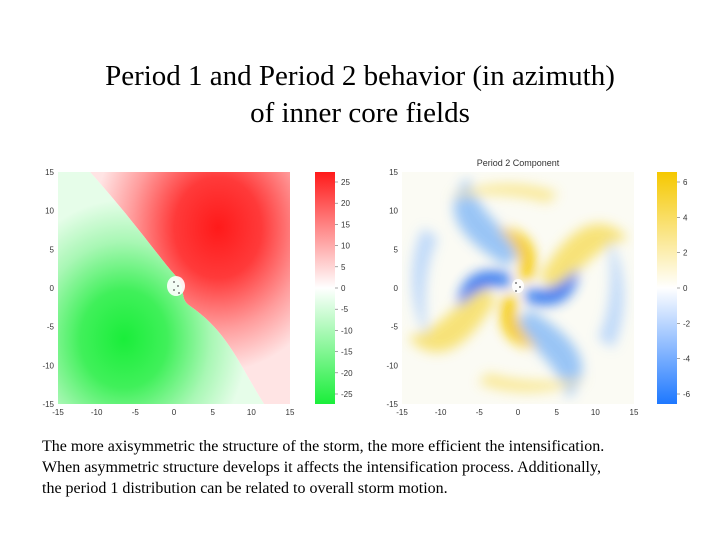  Describe the element at coordinates (687, 359) in the screenshot. I see `colorbar-tick-label: -4` at that location.